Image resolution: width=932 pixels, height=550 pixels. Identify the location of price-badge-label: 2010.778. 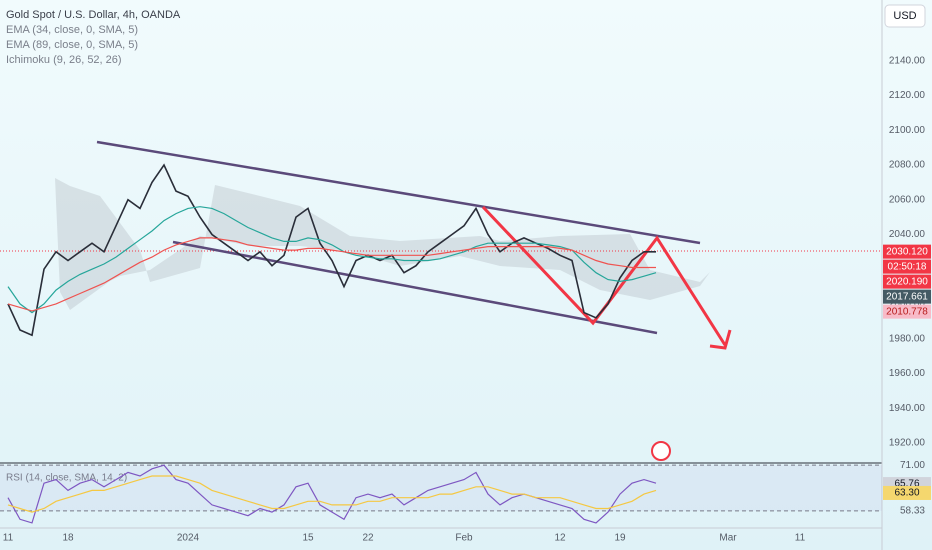
(907, 311).